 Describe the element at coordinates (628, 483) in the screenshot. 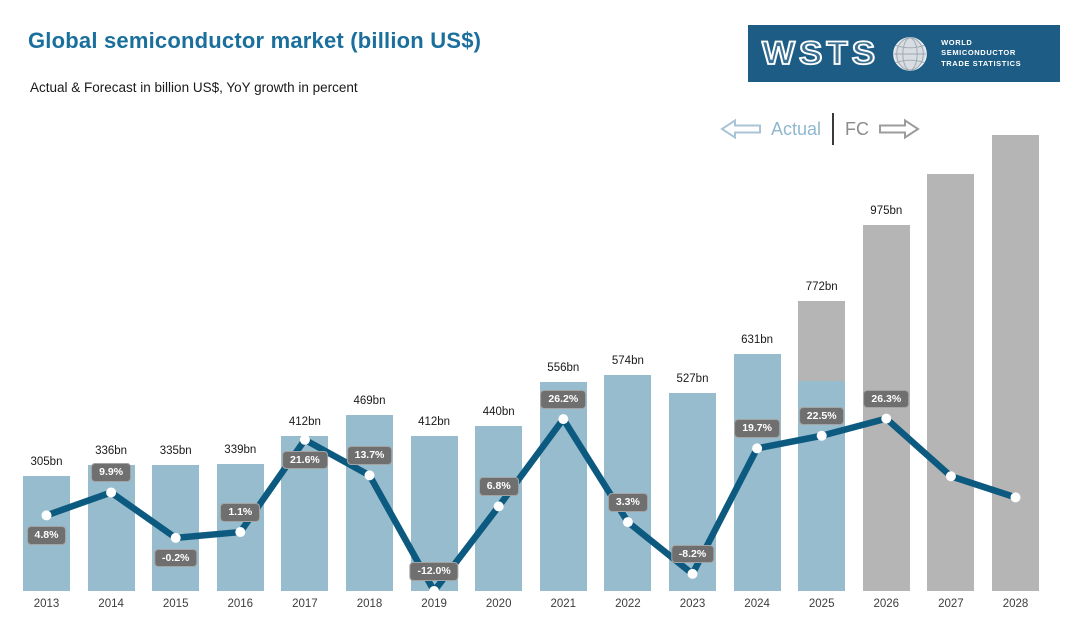

I see `bar-2022` at that location.